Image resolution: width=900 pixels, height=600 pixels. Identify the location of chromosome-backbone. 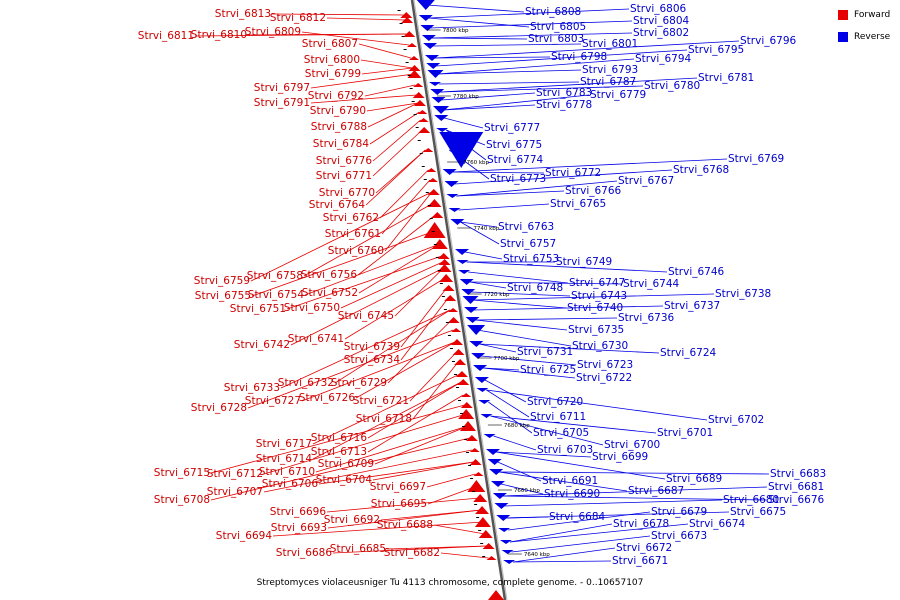
(458, 300).